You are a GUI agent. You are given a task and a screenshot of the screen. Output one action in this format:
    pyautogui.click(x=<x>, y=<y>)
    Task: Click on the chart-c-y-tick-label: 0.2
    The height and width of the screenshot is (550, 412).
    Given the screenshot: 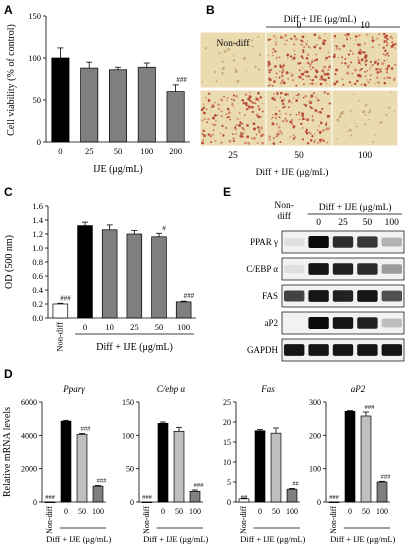 What is the action you would take?
    pyautogui.click(x=37, y=304)
    